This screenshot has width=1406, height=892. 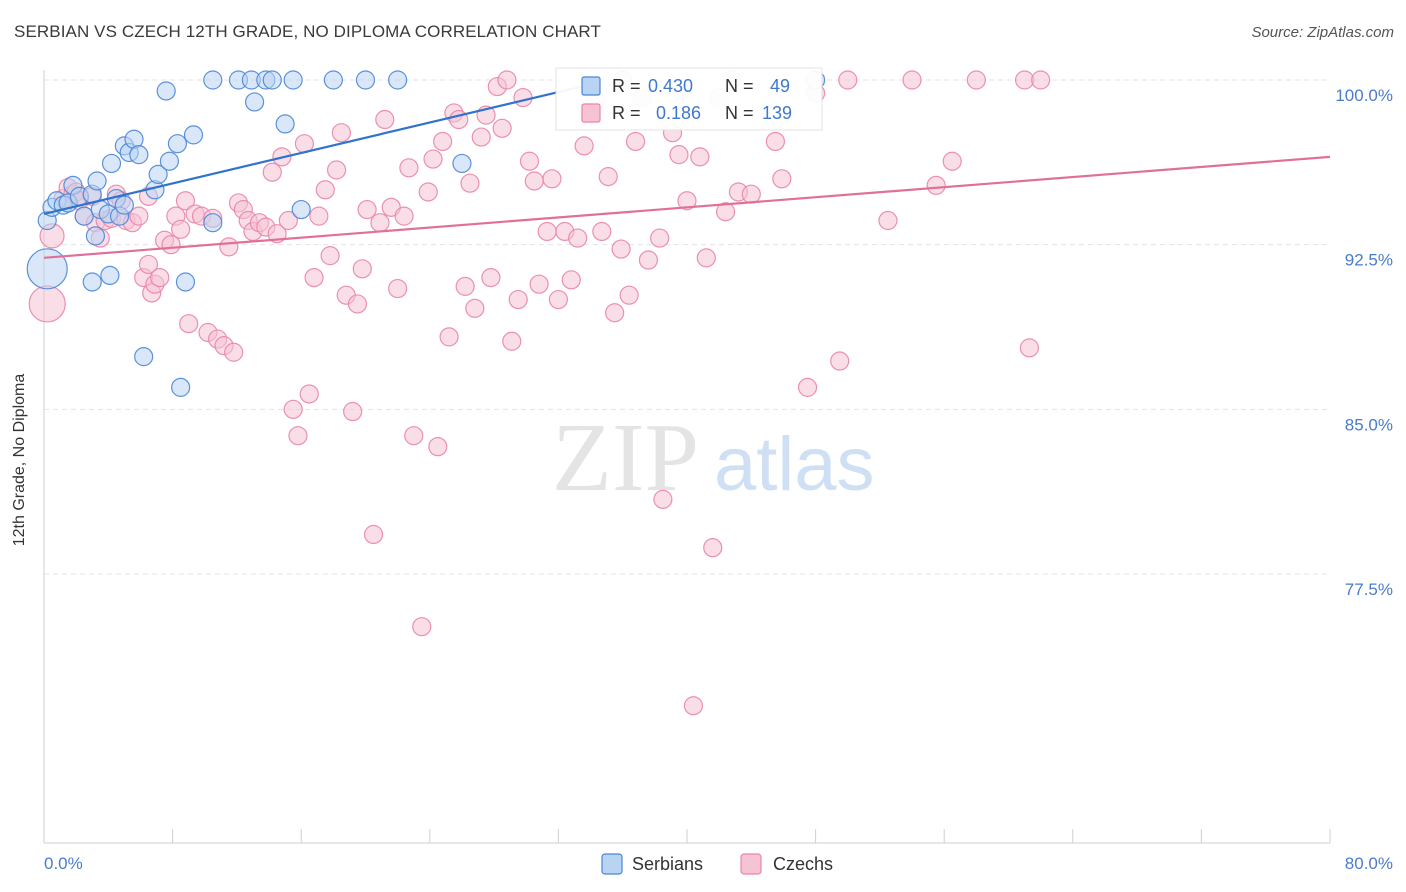 What do you see at coordinates (739, 86) in the screenshot?
I see `serbians-n-label: N =` at bounding box center [739, 86].